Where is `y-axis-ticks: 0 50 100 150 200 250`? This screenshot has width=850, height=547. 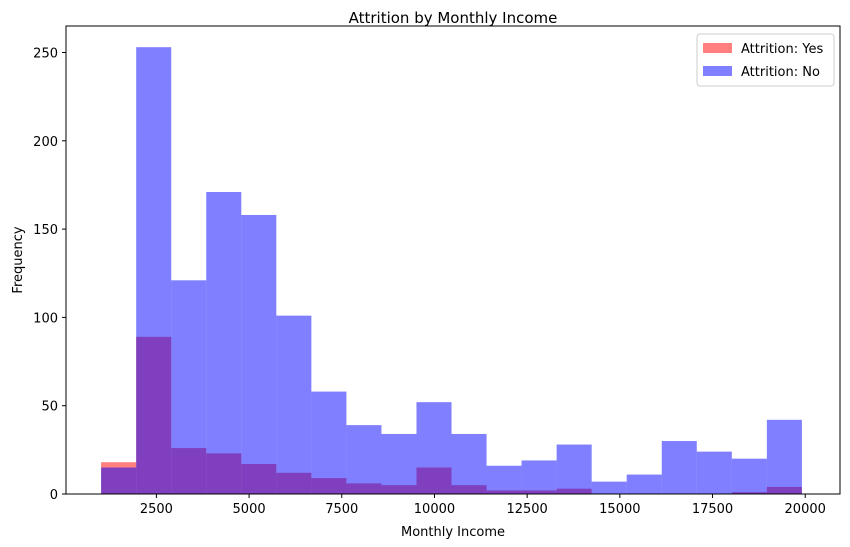
y-axis-ticks: 0 50 100 150 200 250 is located at coordinates (49, 274).